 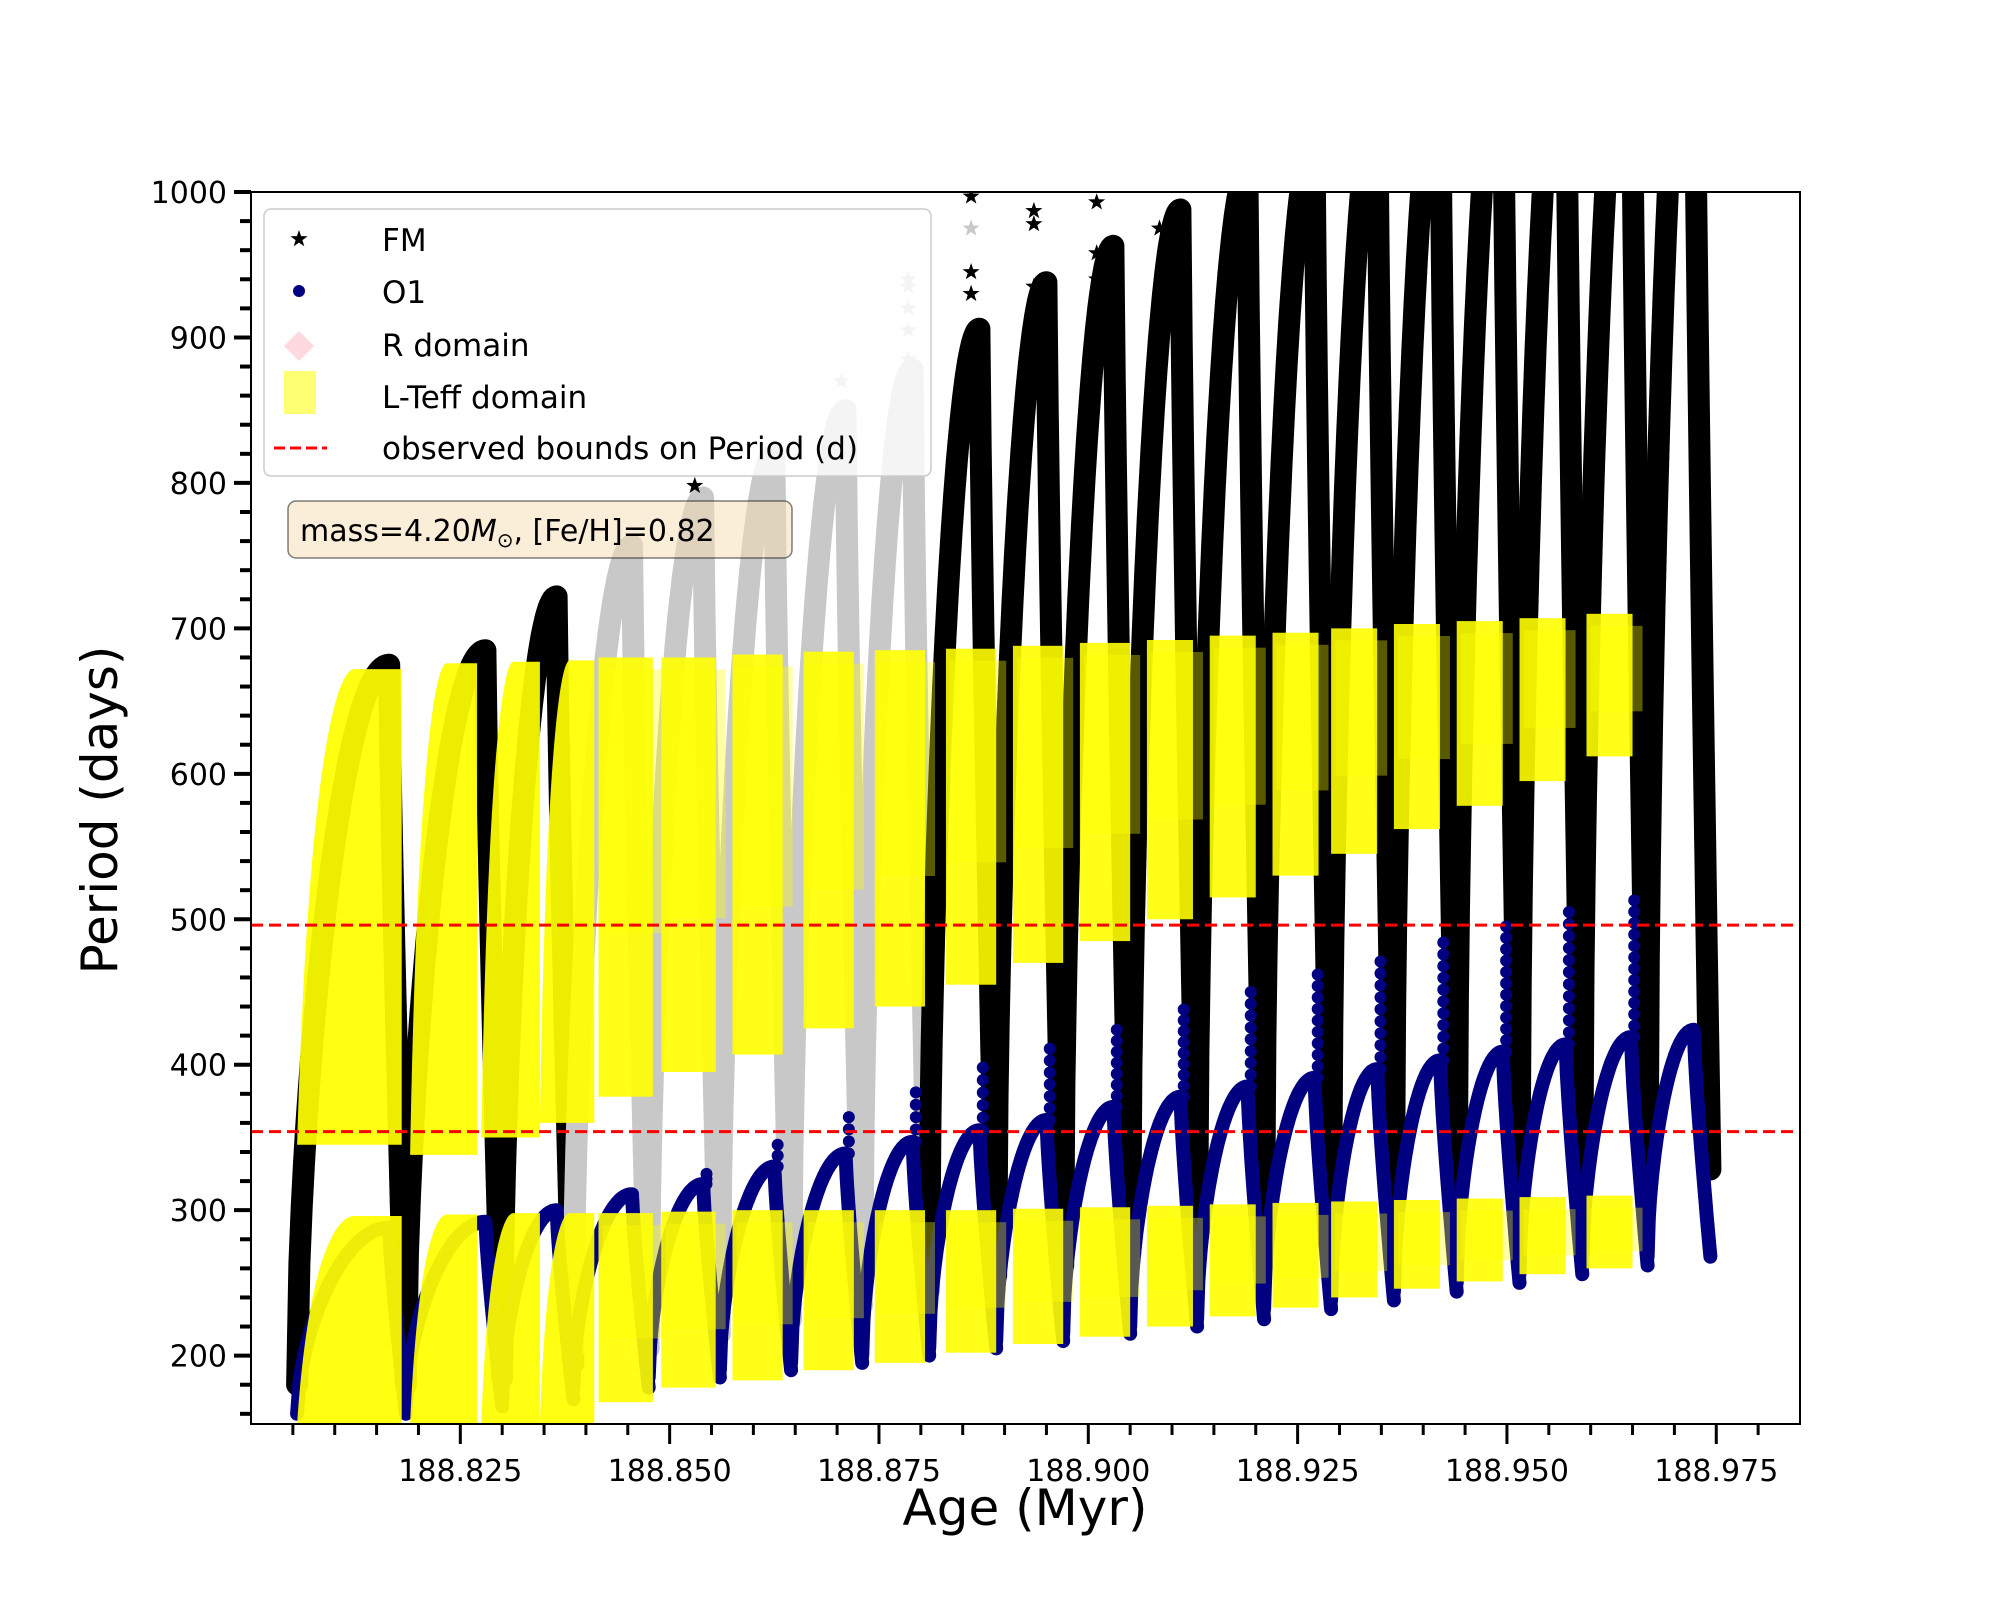 I want to click on y-tick-label: 600, so click(x=198, y=775).